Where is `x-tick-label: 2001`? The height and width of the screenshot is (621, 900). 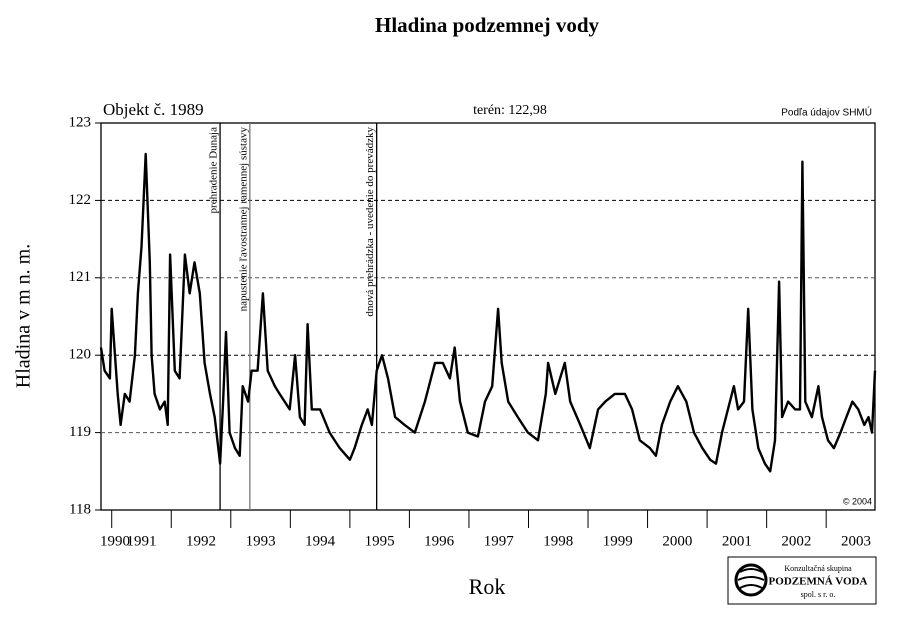 x-tick-label: 2001 is located at coordinates (737, 541).